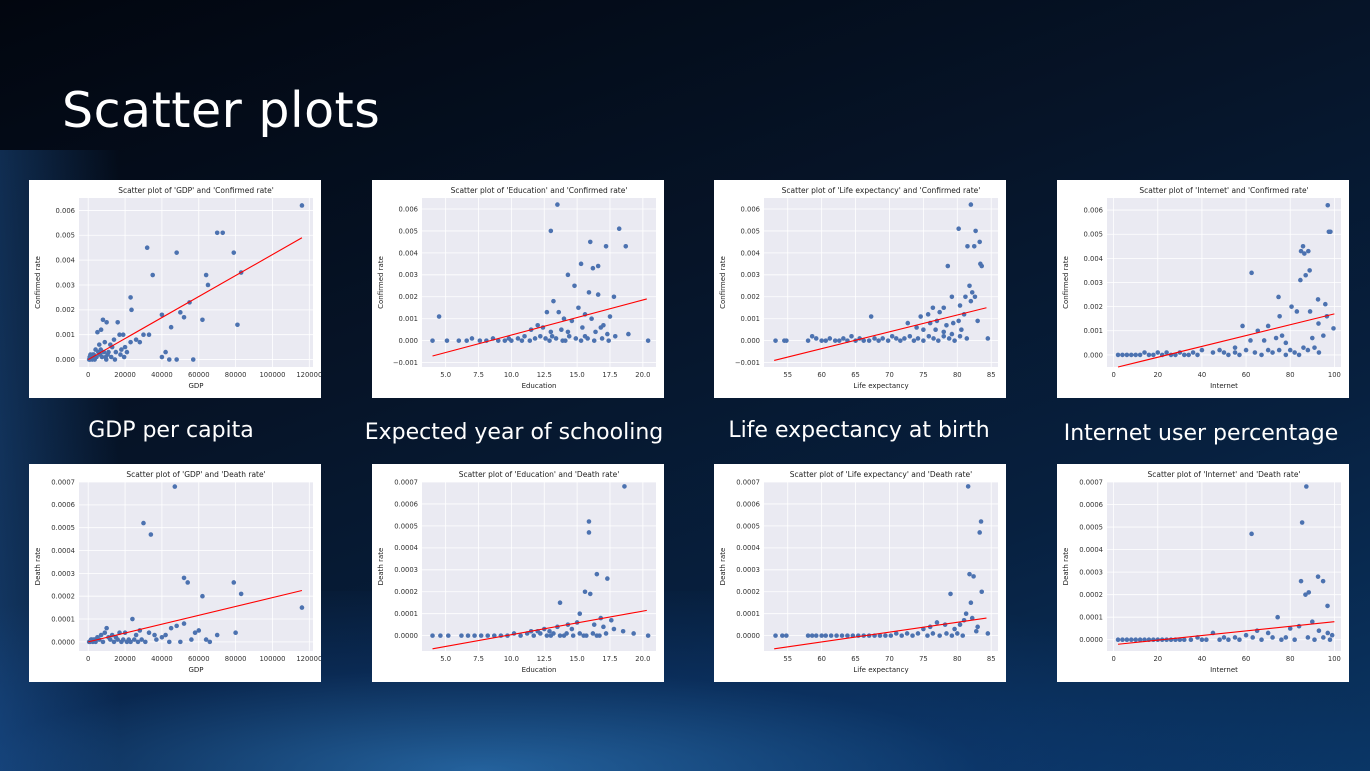  Describe the element at coordinates (63, 597) in the screenshot. I see `y-tick-label: 0.0002` at that location.